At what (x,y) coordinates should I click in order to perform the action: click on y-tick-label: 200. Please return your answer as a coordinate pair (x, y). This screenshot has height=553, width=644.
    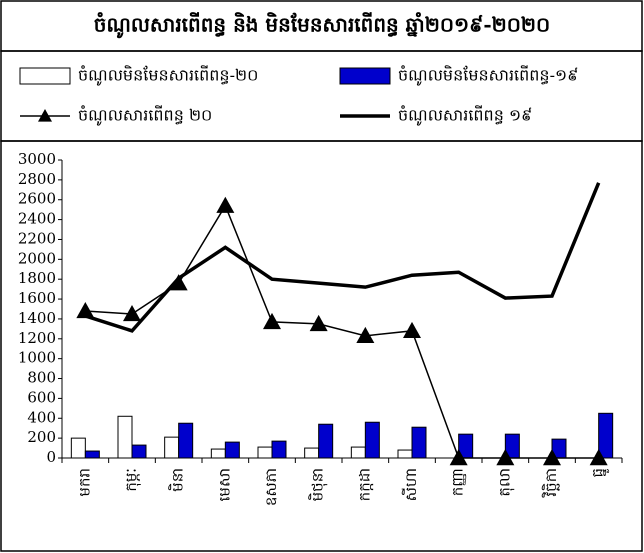
    Looking at the image, I should click on (41, 437).